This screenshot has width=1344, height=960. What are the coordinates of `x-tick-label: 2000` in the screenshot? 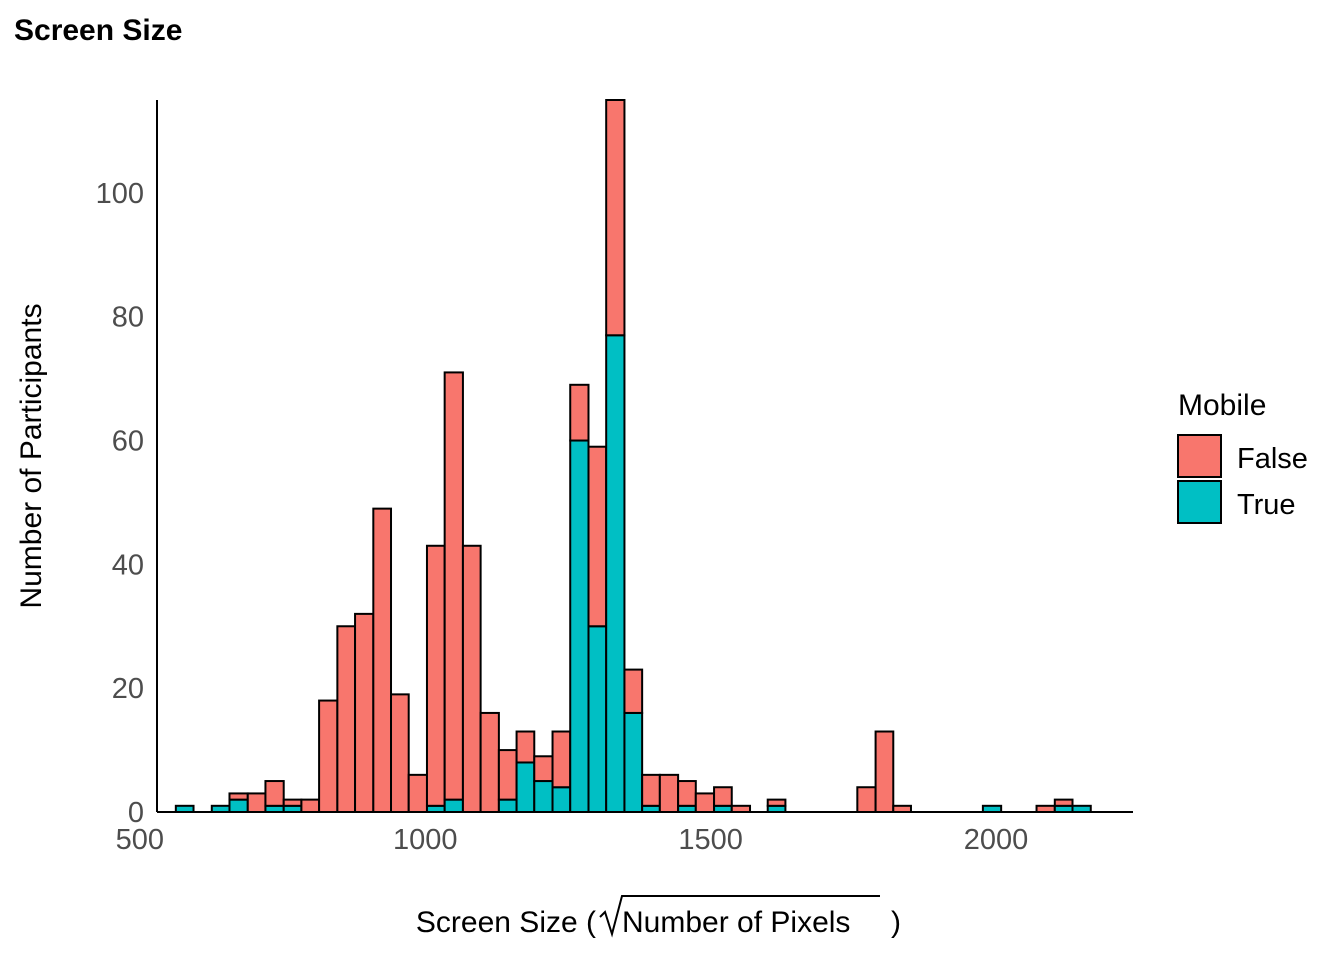 It's located at (996, 840).